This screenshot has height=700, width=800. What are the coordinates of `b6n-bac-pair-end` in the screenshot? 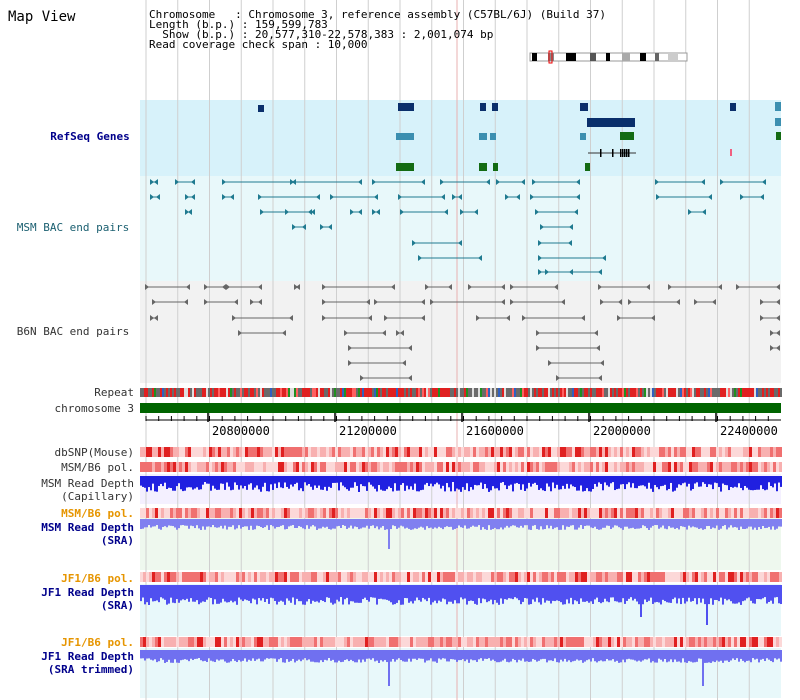 It's located at (206, 302).